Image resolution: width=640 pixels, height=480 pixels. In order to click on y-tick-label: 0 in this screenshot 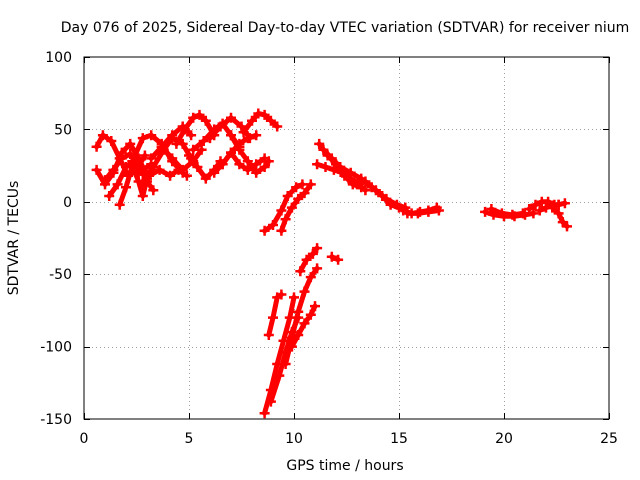, I will do `click(67, 203)`.